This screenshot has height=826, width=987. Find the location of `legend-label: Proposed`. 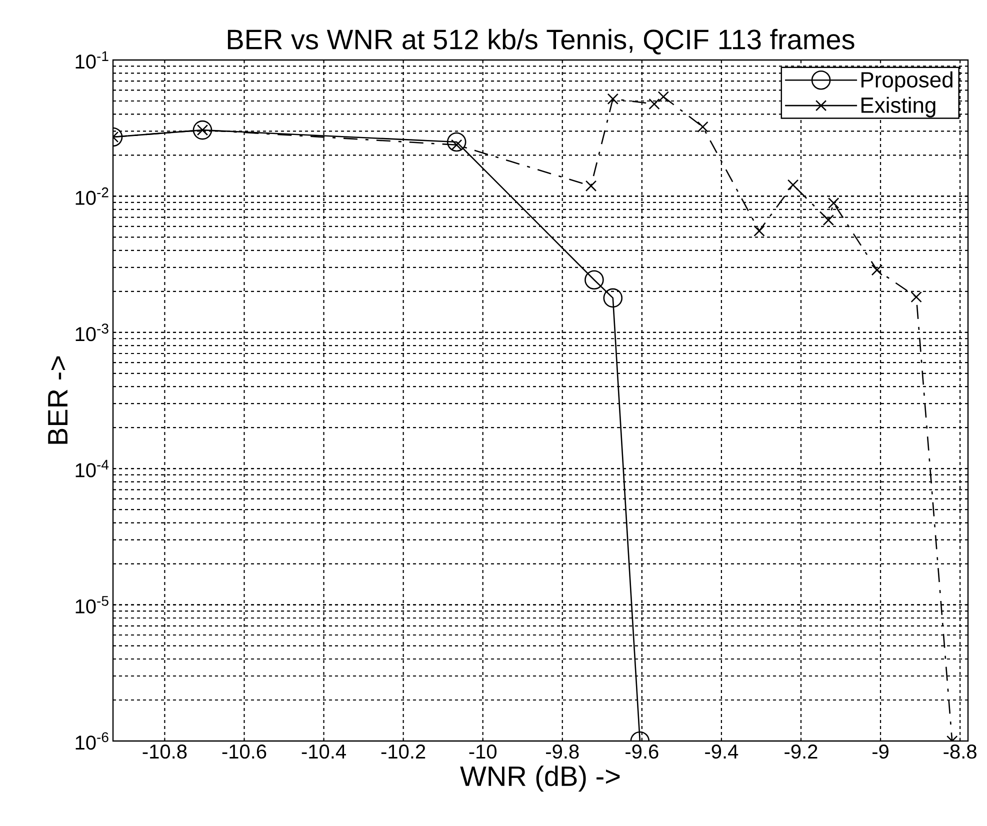

legend-label: Proposed is located at coordinates (906, 81).